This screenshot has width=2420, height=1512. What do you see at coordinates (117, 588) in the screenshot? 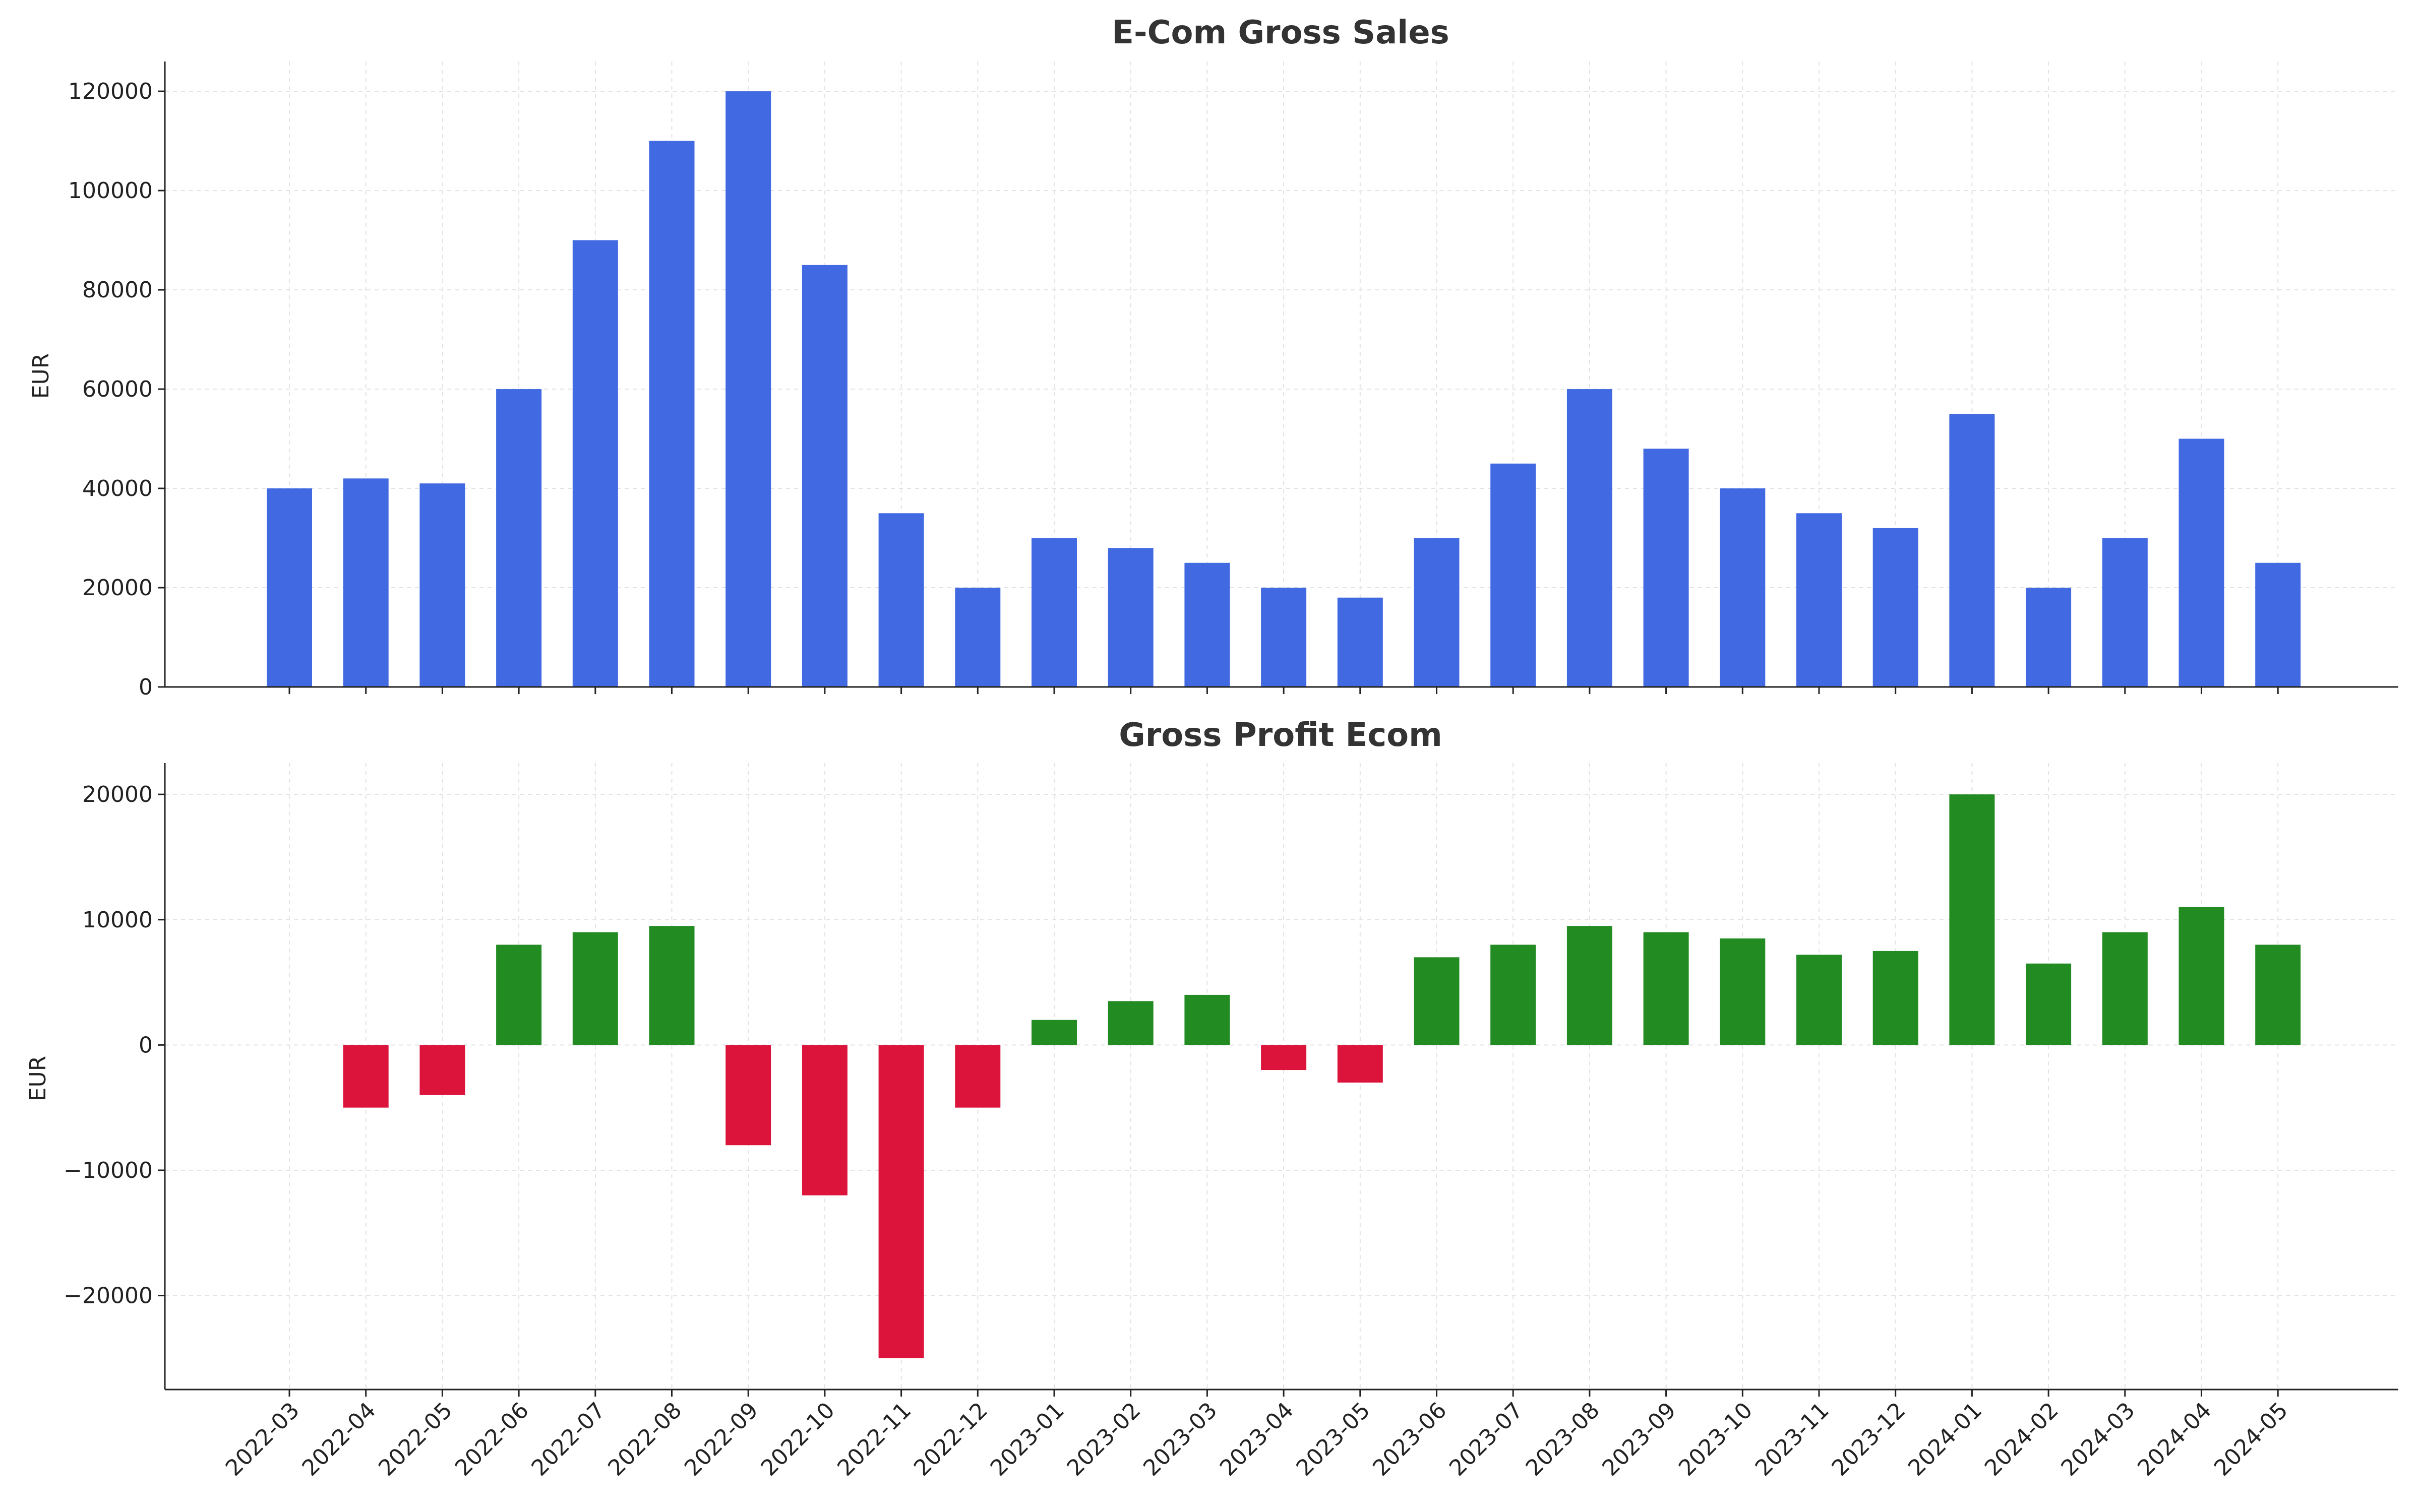
I see `sales-y-tick-label: 20000` at bounding box center [117, 588].